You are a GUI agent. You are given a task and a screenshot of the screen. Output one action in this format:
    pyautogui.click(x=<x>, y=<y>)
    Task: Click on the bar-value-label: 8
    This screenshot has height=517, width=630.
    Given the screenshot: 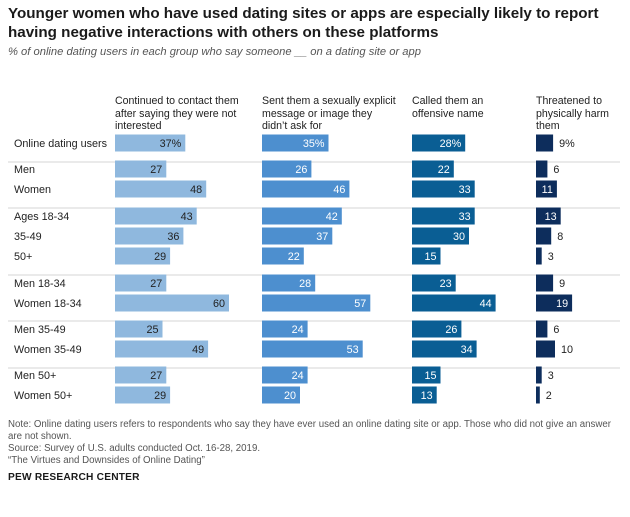 What is the action you would take?
    pyautogui.click(x=560, y=237)
    